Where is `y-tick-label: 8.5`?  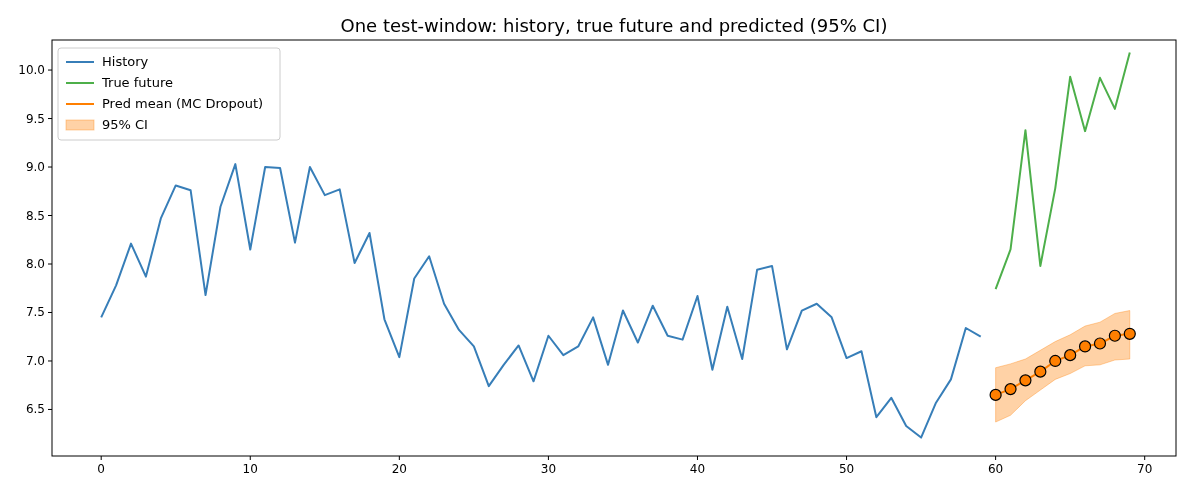
y-tick-label: 8.5 is located at coordinates (35, 215).